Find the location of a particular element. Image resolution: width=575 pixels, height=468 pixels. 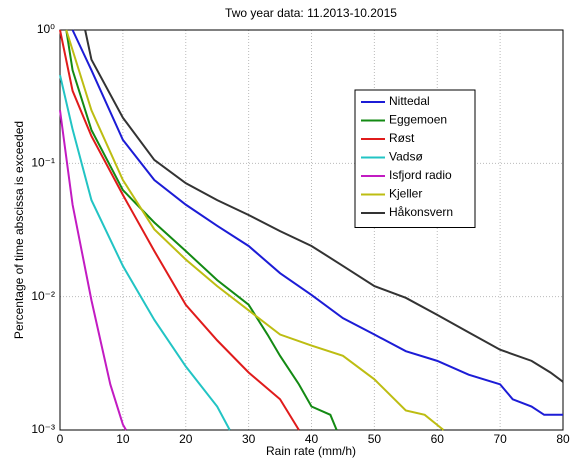

legend-box is located at coordinates (415, 158).